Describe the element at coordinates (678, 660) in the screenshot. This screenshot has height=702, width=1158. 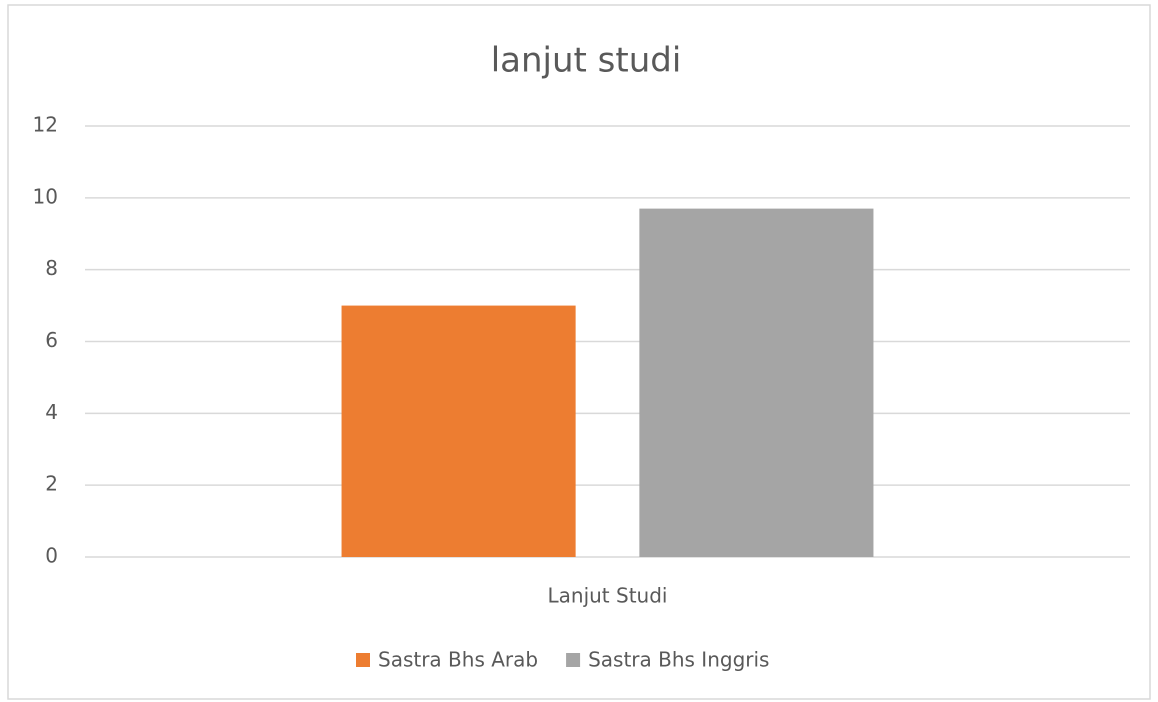
I see `legend-label: Sastra Bhs Inggris` at that location.